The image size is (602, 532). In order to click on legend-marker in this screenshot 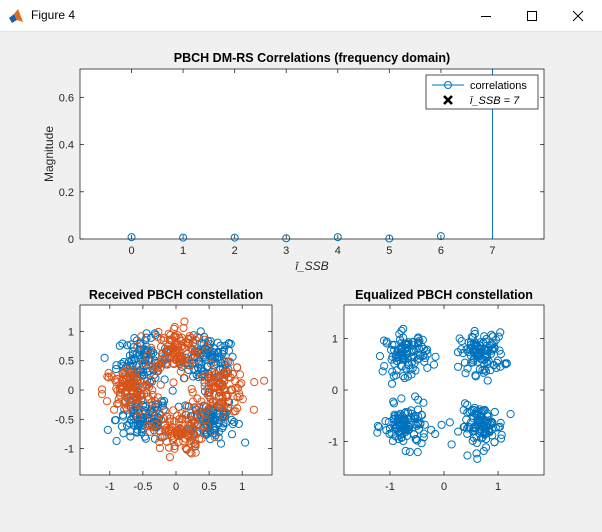, I will do `click(448, 85)`.